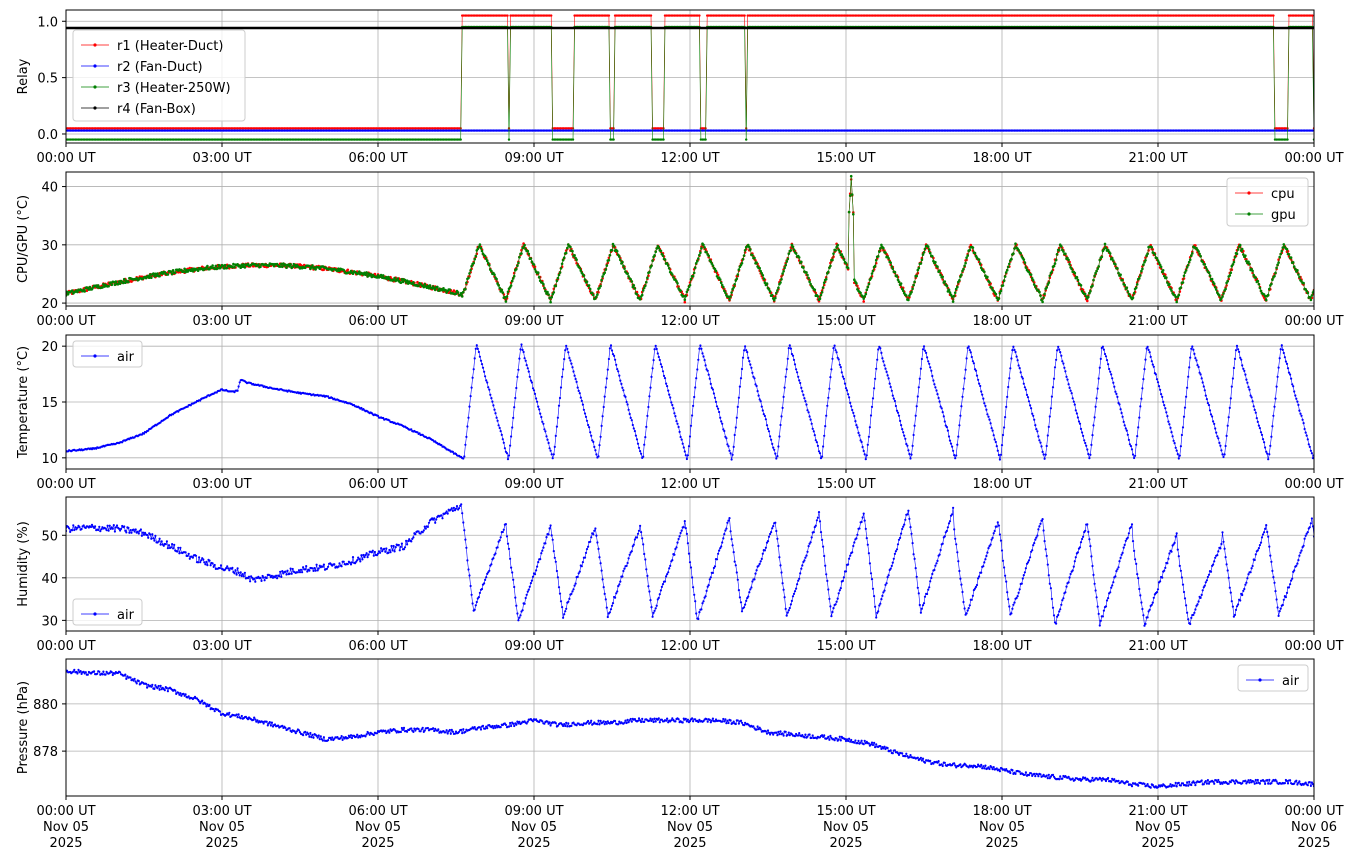 This screenshot has height=861, width=1355. Describe the element at coordinates (174, 88) in the screenshot. I see `legend-label: r3 (Heater-250W)` at that location.